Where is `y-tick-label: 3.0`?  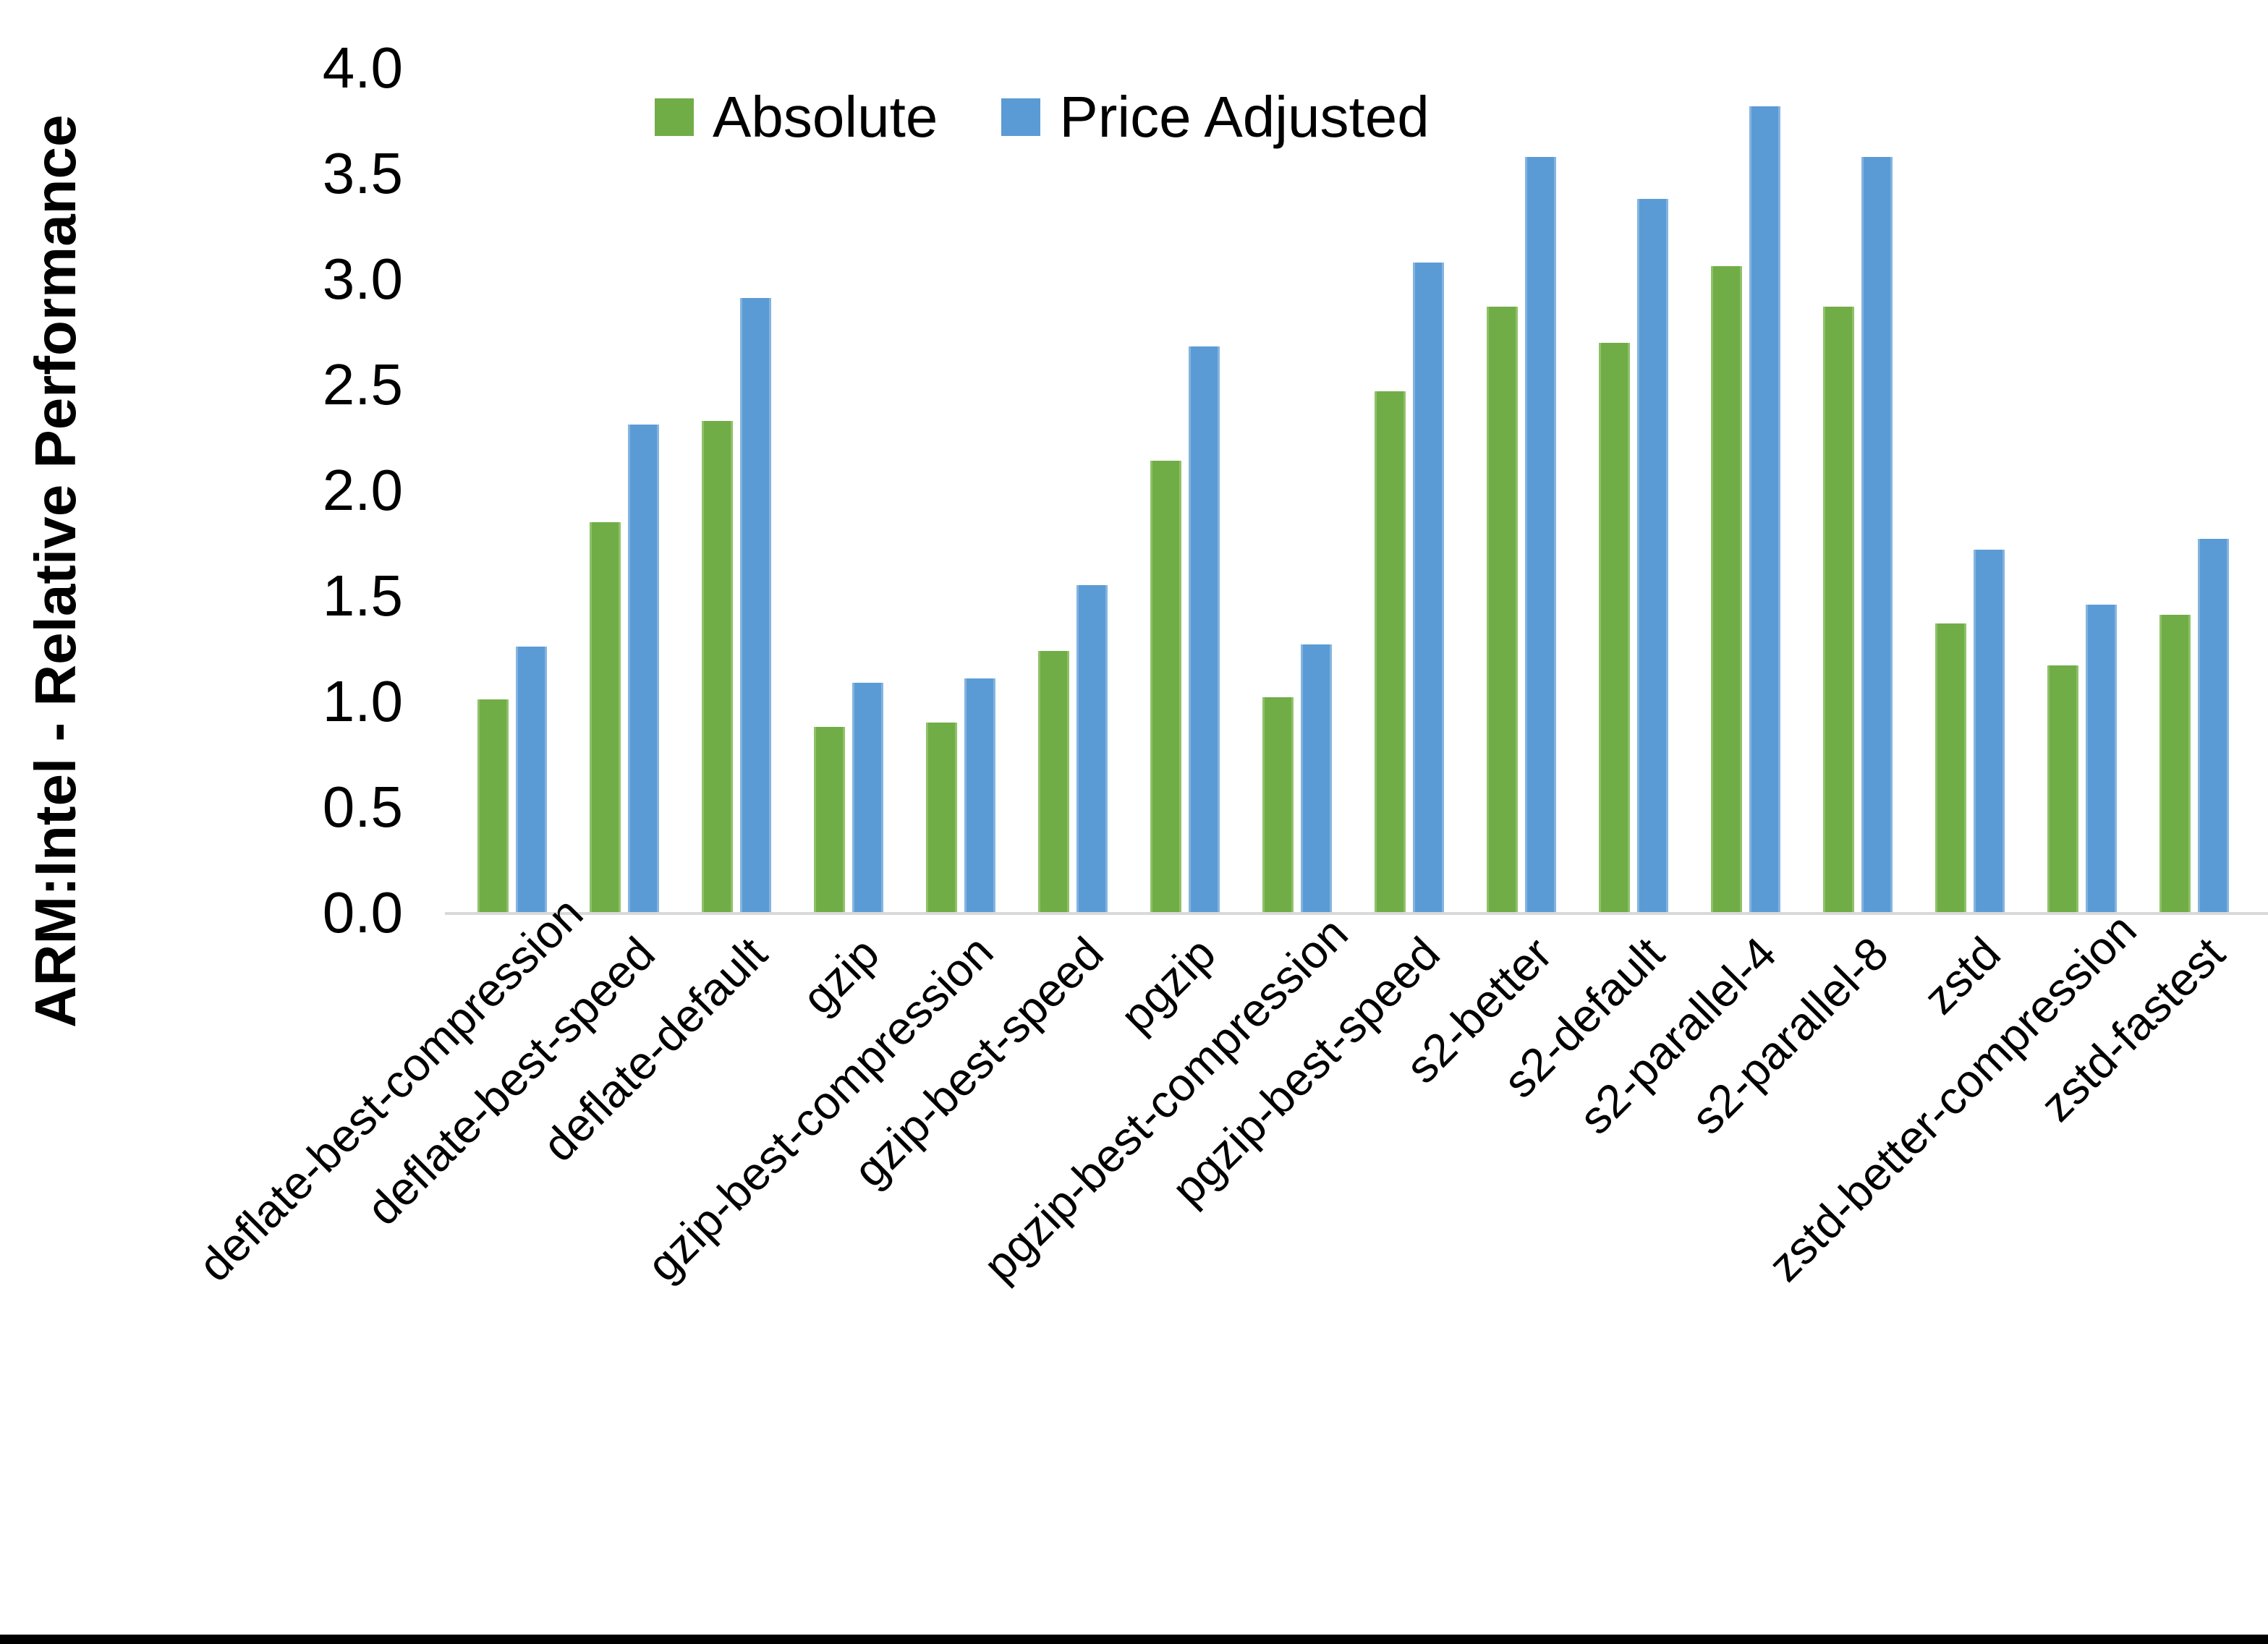 y-tick-label: 3.0 is located at coordinates (362, 279).